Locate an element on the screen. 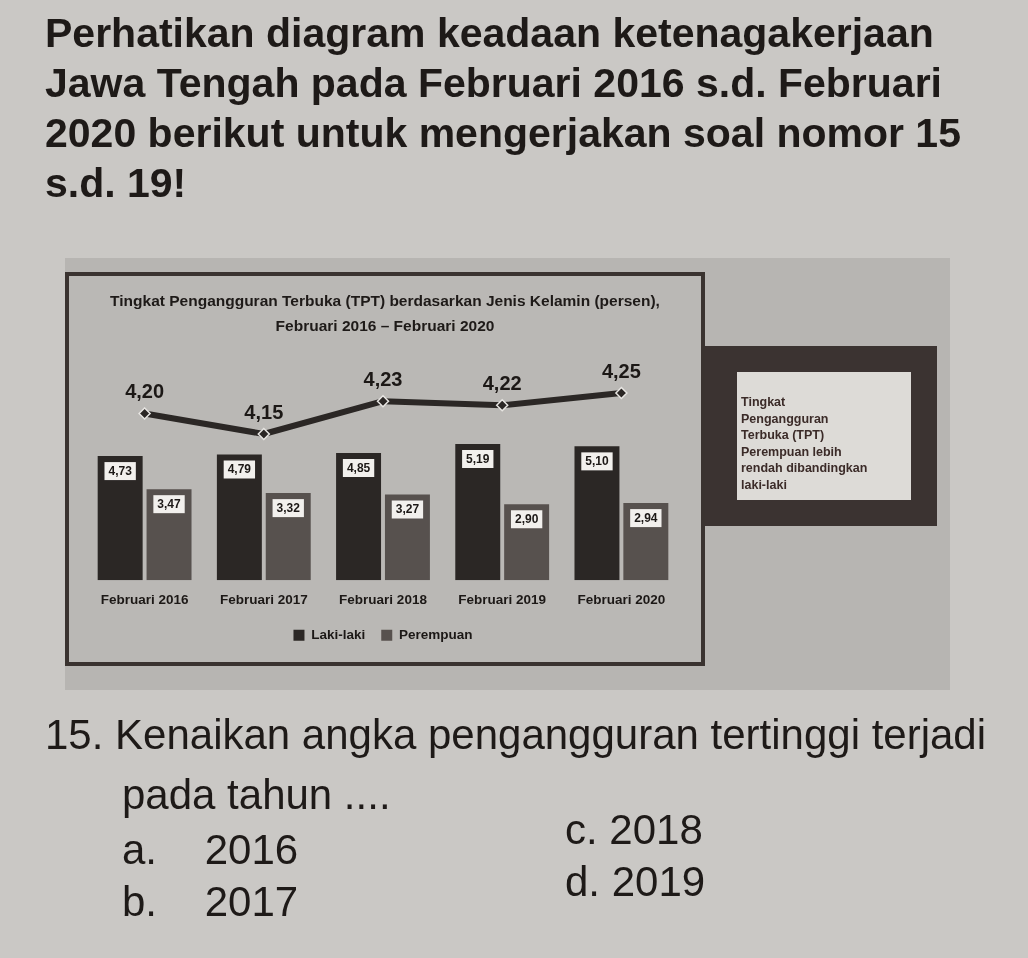 The height and width of the screenshot is (958, 1028). chart-title: Tingkat Pengangguran Terbuka (TPT) berdasarkan Jenis Kelamin (persen), is located at coordinates (385, 301).